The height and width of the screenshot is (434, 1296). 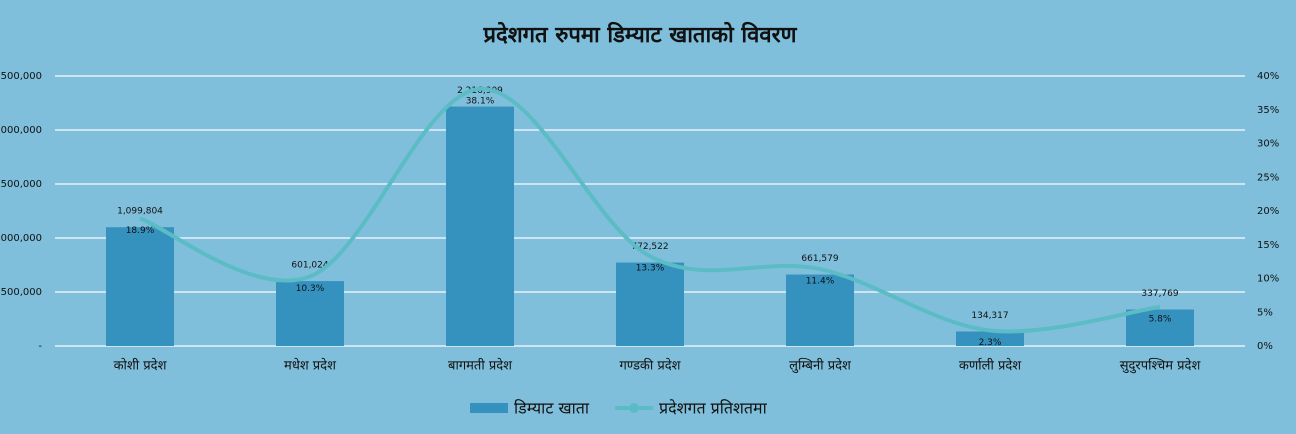 What do you see at coordinates (140, 212) in the screenshot?
I see `bar-value-label: 1,099,804` at bounding box center [140, 212].